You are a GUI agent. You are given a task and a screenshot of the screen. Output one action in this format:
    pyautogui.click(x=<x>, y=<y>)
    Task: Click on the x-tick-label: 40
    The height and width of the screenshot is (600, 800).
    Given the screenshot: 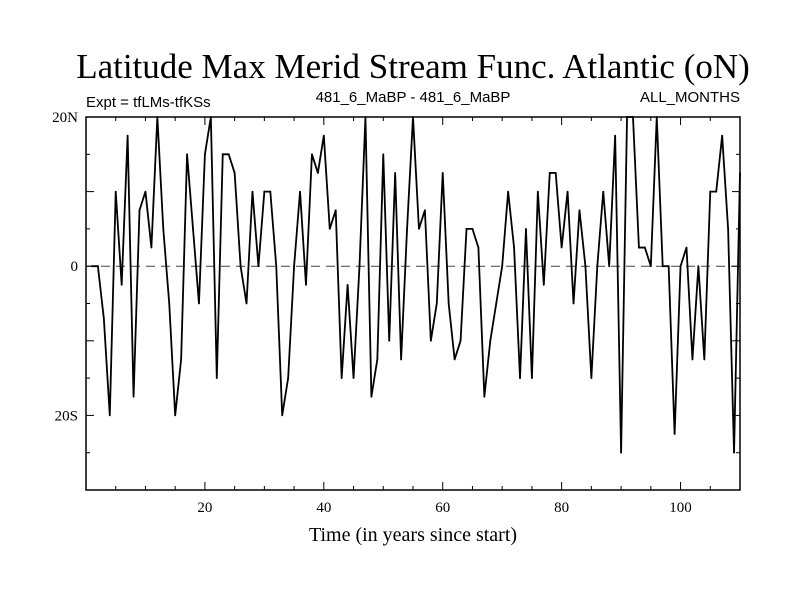 What is the action you would take?
    pyautogui.click(x=323, y=508)
    